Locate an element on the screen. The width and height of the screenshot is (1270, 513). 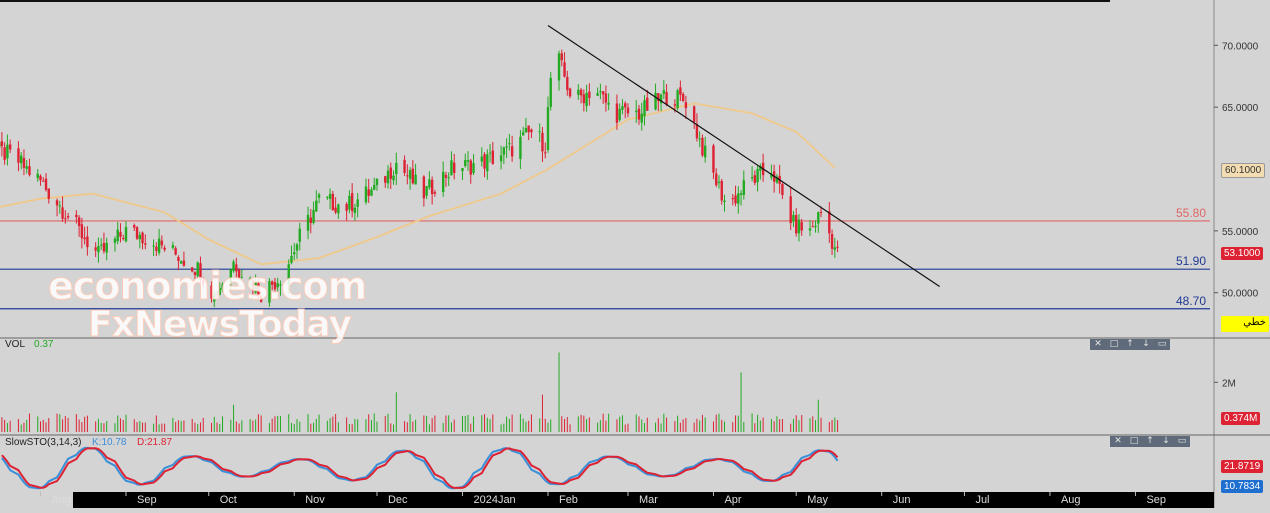
sto-k-label: K:10.78 is located at coordinates (109, 442).